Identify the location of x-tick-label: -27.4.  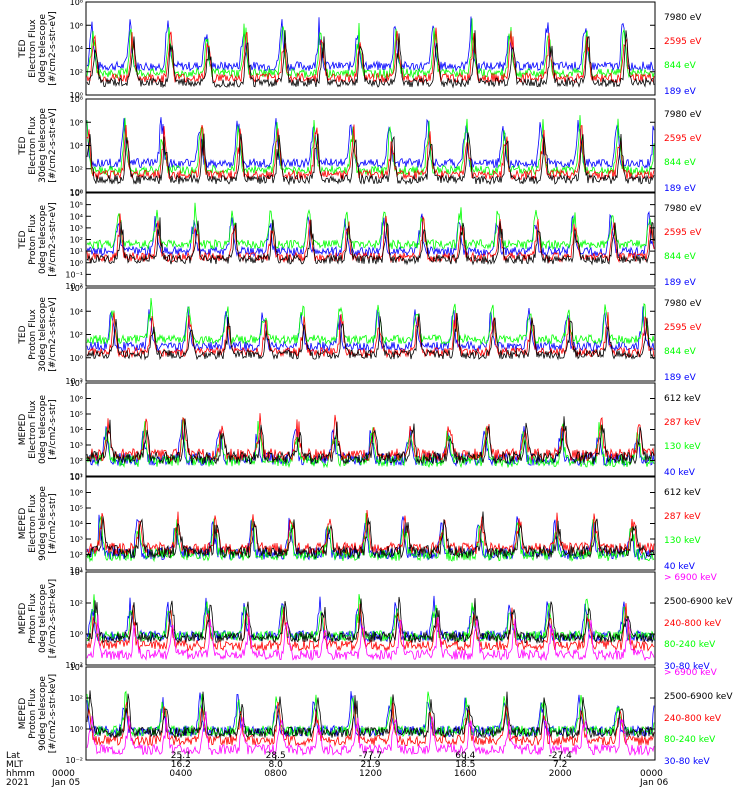
(561, 756).